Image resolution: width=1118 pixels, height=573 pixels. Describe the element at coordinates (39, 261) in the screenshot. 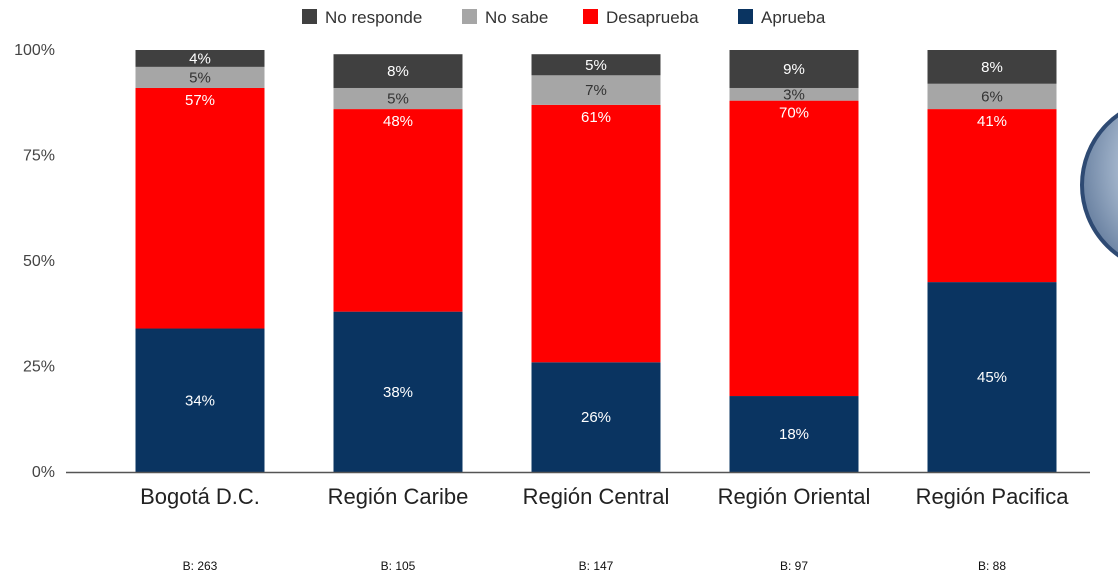

I see `y-tick-label: 50%` at that location.